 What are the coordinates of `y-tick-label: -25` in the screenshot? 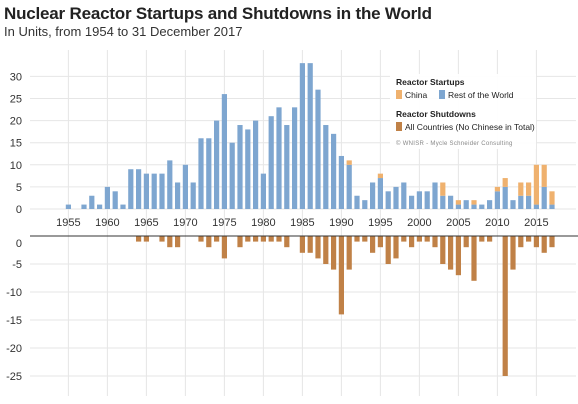 It's located at (14, 377).